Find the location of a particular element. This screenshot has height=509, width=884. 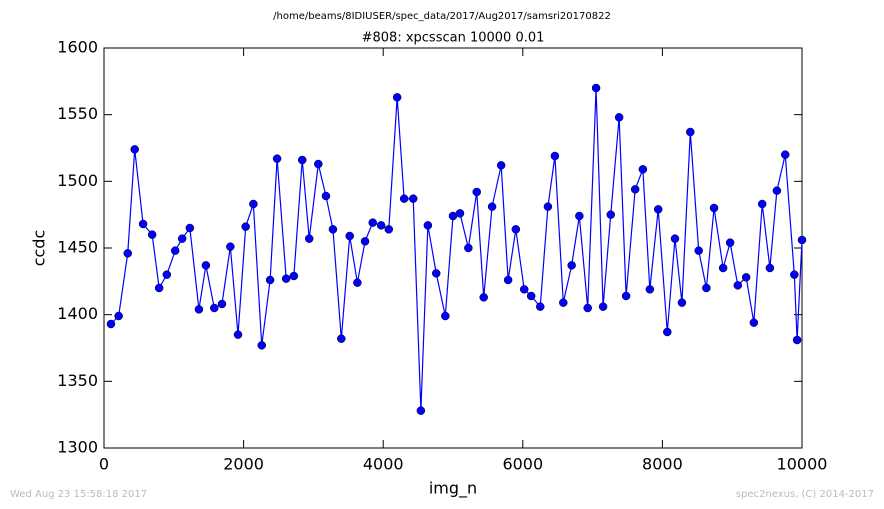

x-tick-label: 10000 is located at coordinates (802, 464).